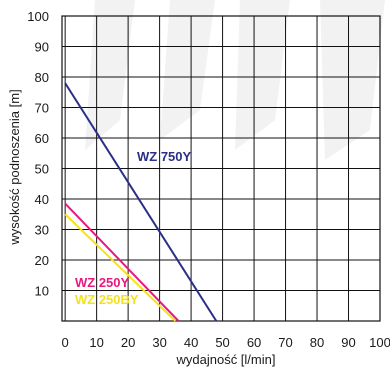  What do you see at coordinates (285, 342) in the screenshot?
I see `x-tick-label: 70` at bounding box center [285, 342].